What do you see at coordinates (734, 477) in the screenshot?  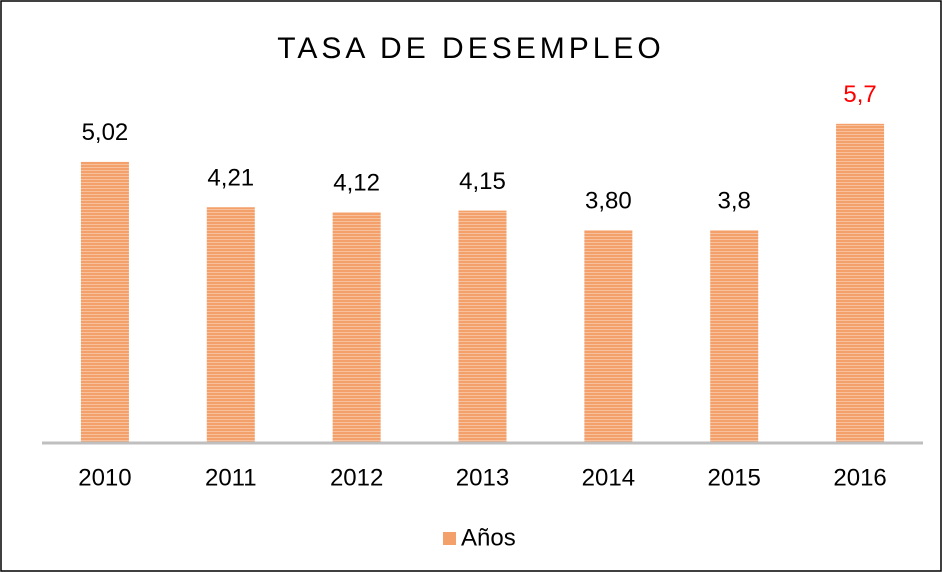 I see `x-tick-label: 2015` at bounding box center [734, 477].